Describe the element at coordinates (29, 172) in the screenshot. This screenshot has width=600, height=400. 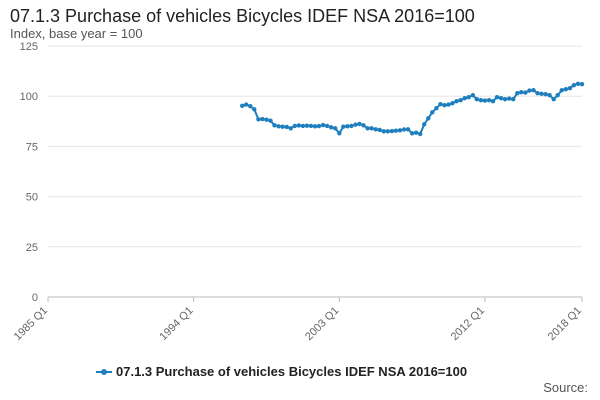
I see `y-tick-labels: 0 25 50 75 100 125` at that location.